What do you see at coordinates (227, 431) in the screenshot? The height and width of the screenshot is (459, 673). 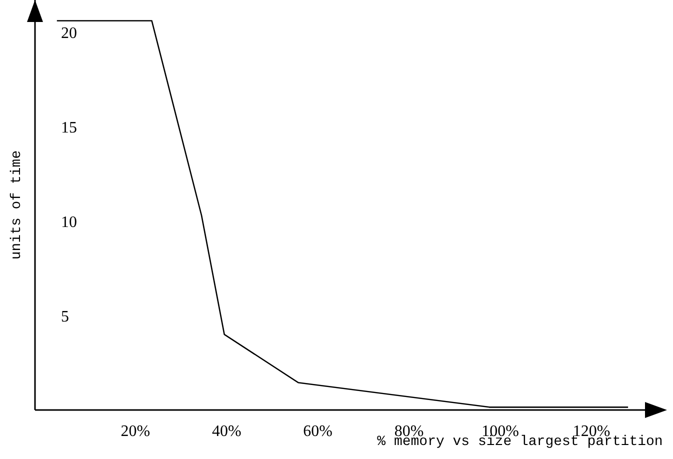 I see `x-tick-label: 40%` at bounding box center [227, 431].